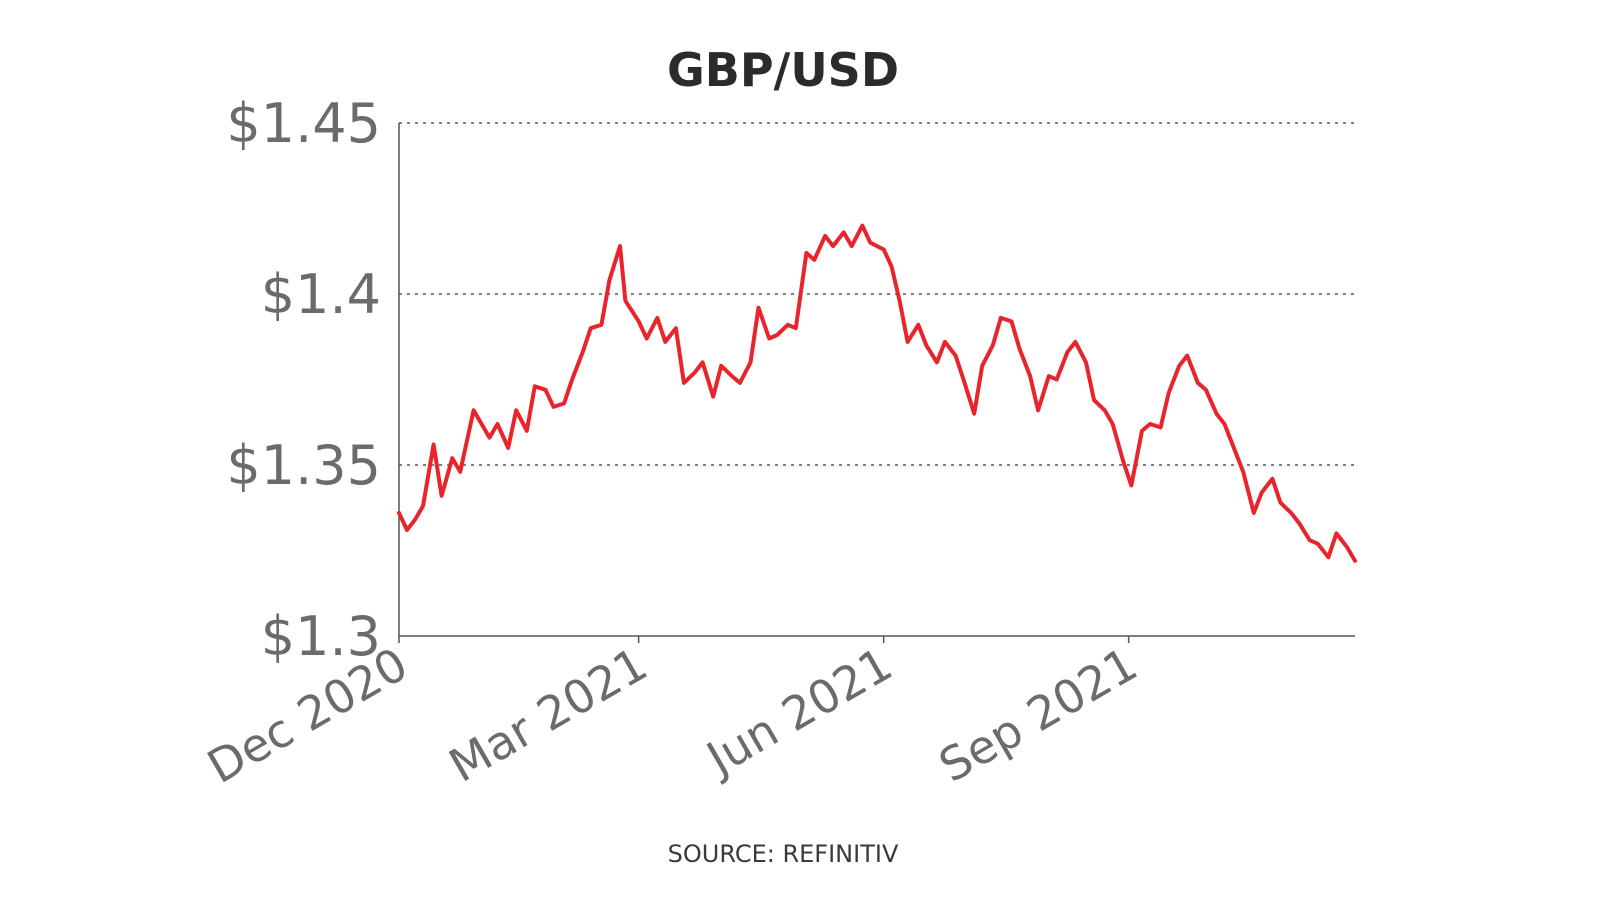 The width and height of the screenshot is (1600, 900). I want to click on source-label: SOURCE: REFINITIV, so click(783, 854).